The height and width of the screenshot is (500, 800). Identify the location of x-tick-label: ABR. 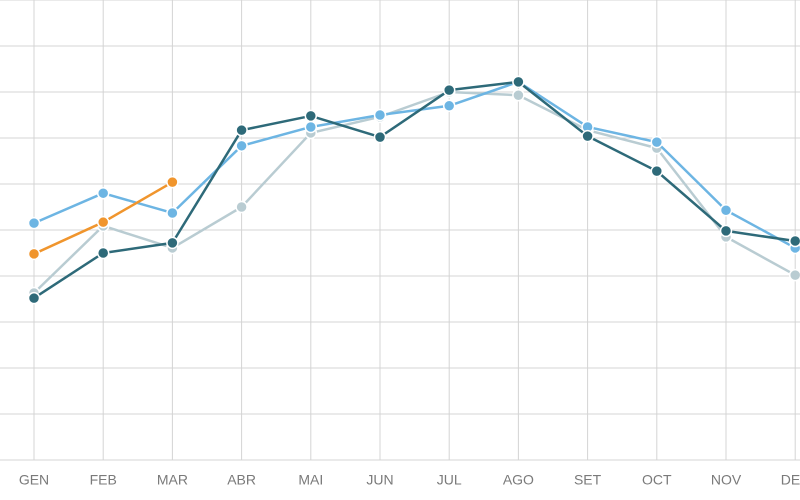
(241, 480).